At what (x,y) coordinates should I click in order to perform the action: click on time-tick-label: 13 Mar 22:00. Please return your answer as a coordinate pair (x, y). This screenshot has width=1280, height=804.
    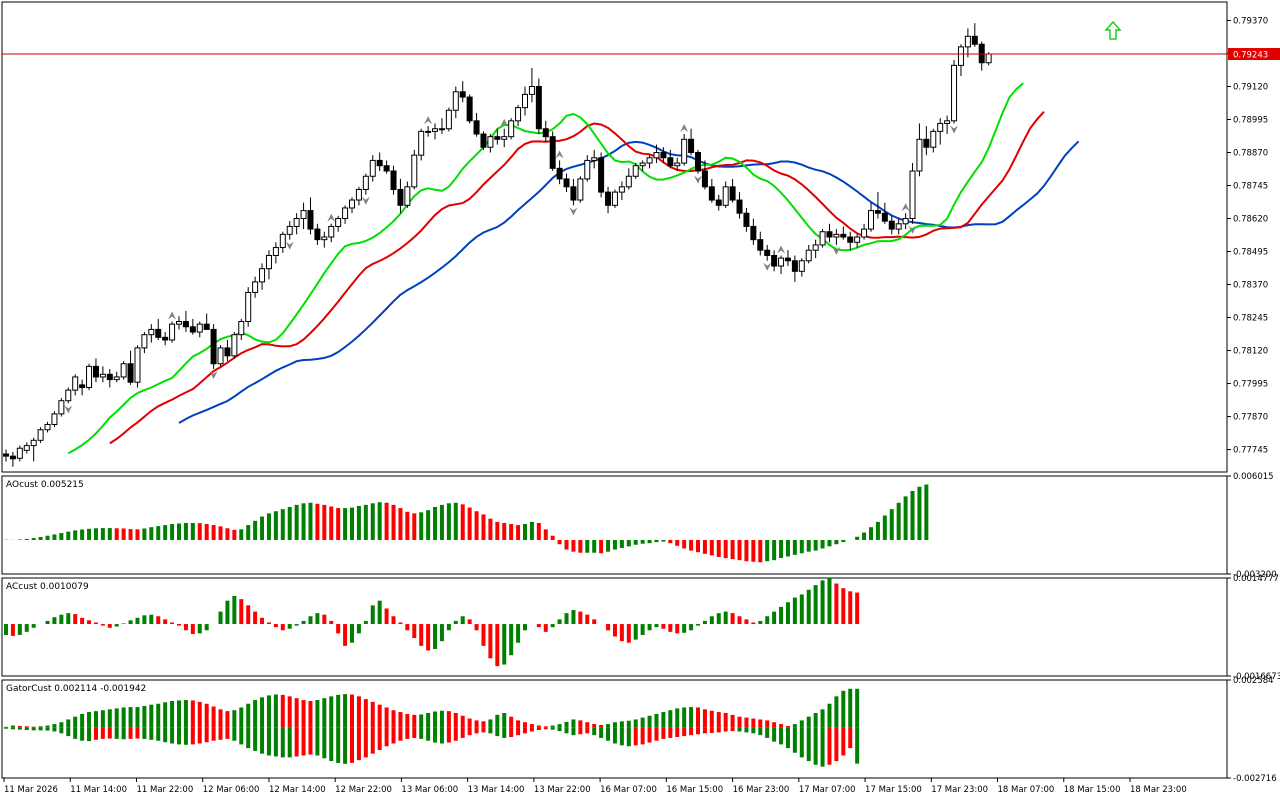
    Looking at the image, I should click on (562, 790).